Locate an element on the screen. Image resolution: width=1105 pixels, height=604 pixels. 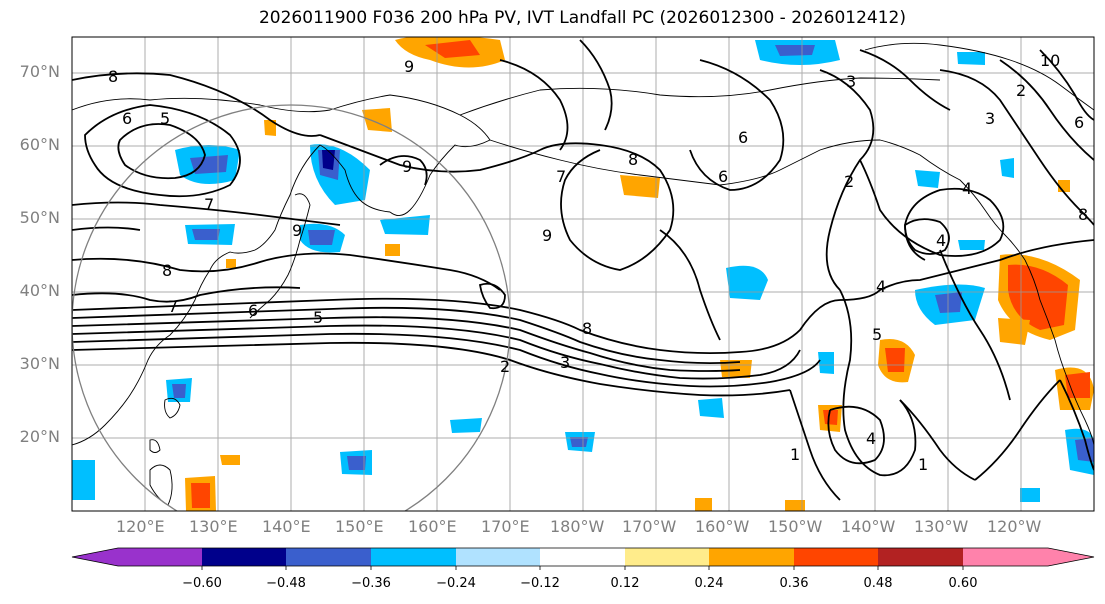
colorbar-min-arrow is located at coordinates (95, 557).